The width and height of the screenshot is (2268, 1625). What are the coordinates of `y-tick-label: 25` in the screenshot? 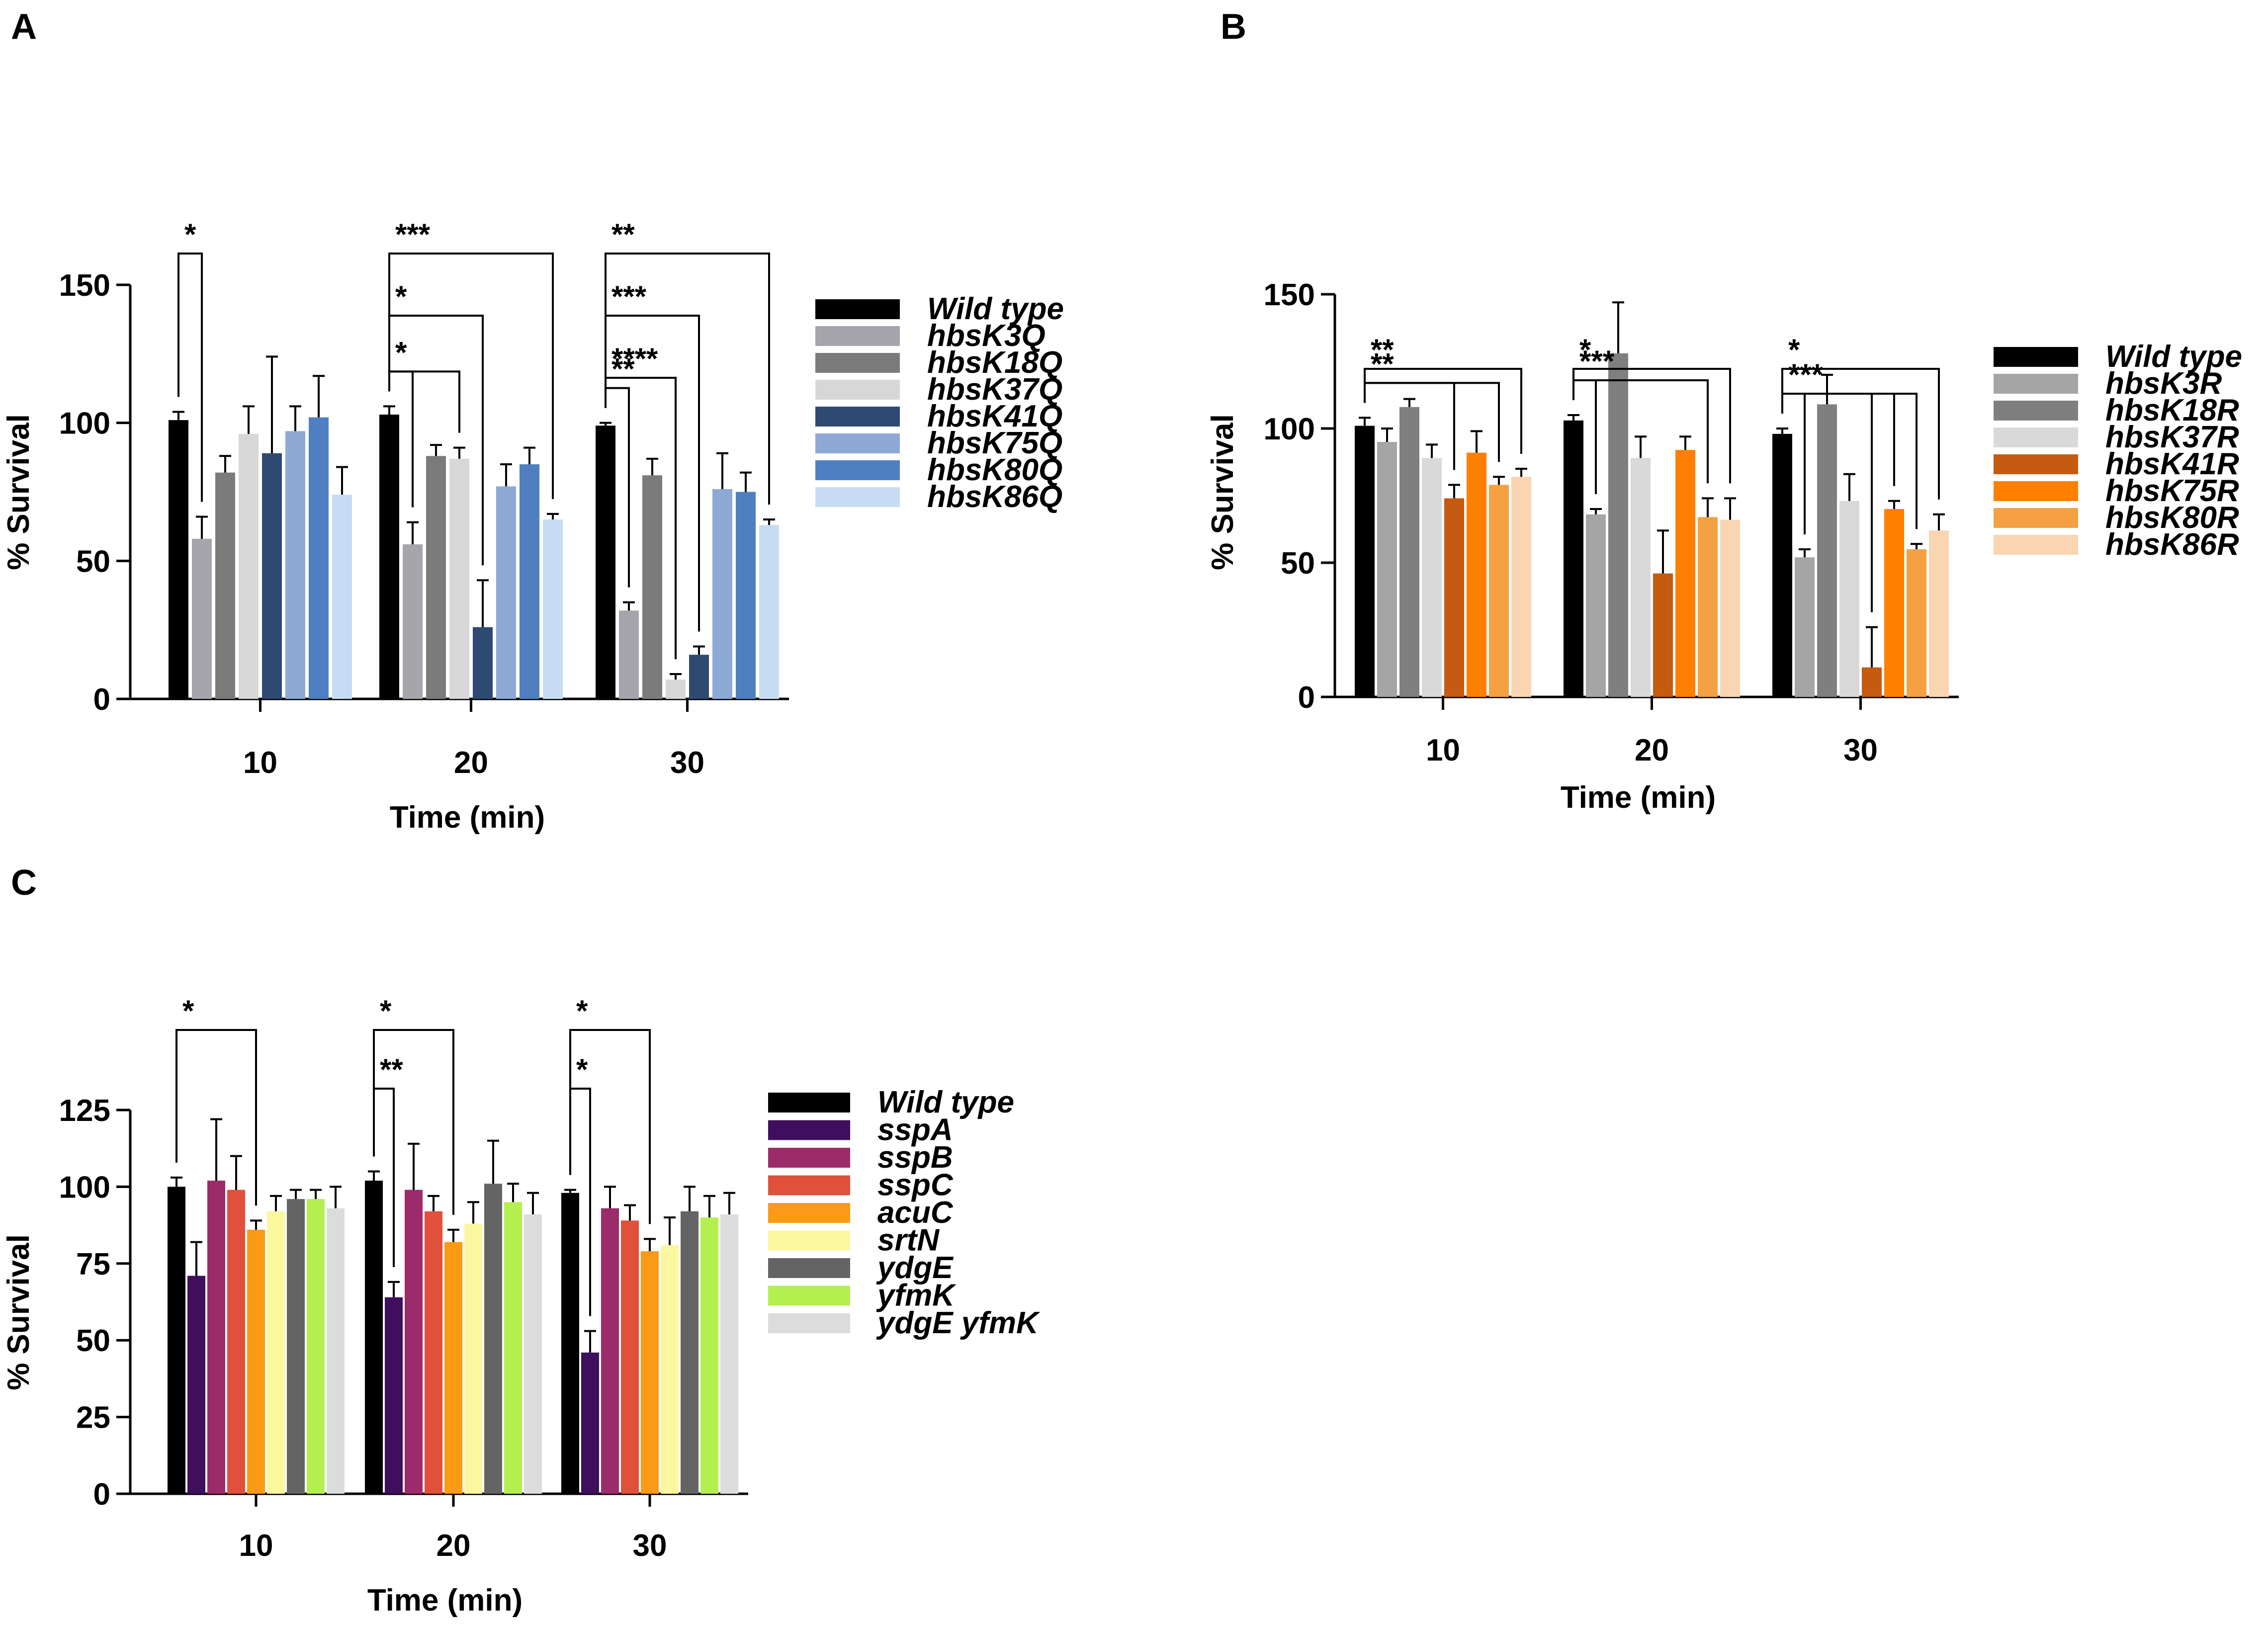 It's located at (93, 1418).